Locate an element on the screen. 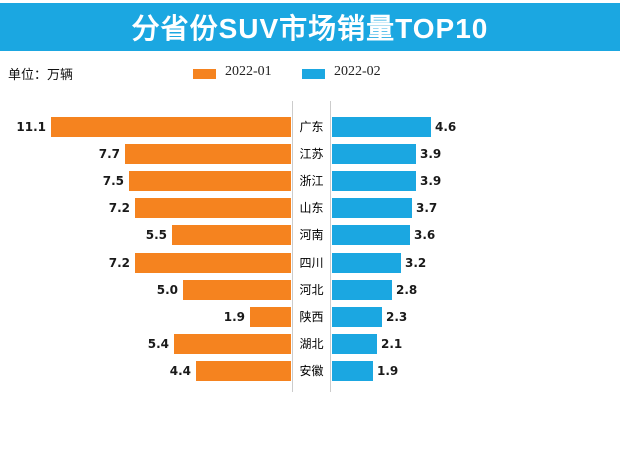  bar-2022-01-浙江 is located at coordinates (210, 181).